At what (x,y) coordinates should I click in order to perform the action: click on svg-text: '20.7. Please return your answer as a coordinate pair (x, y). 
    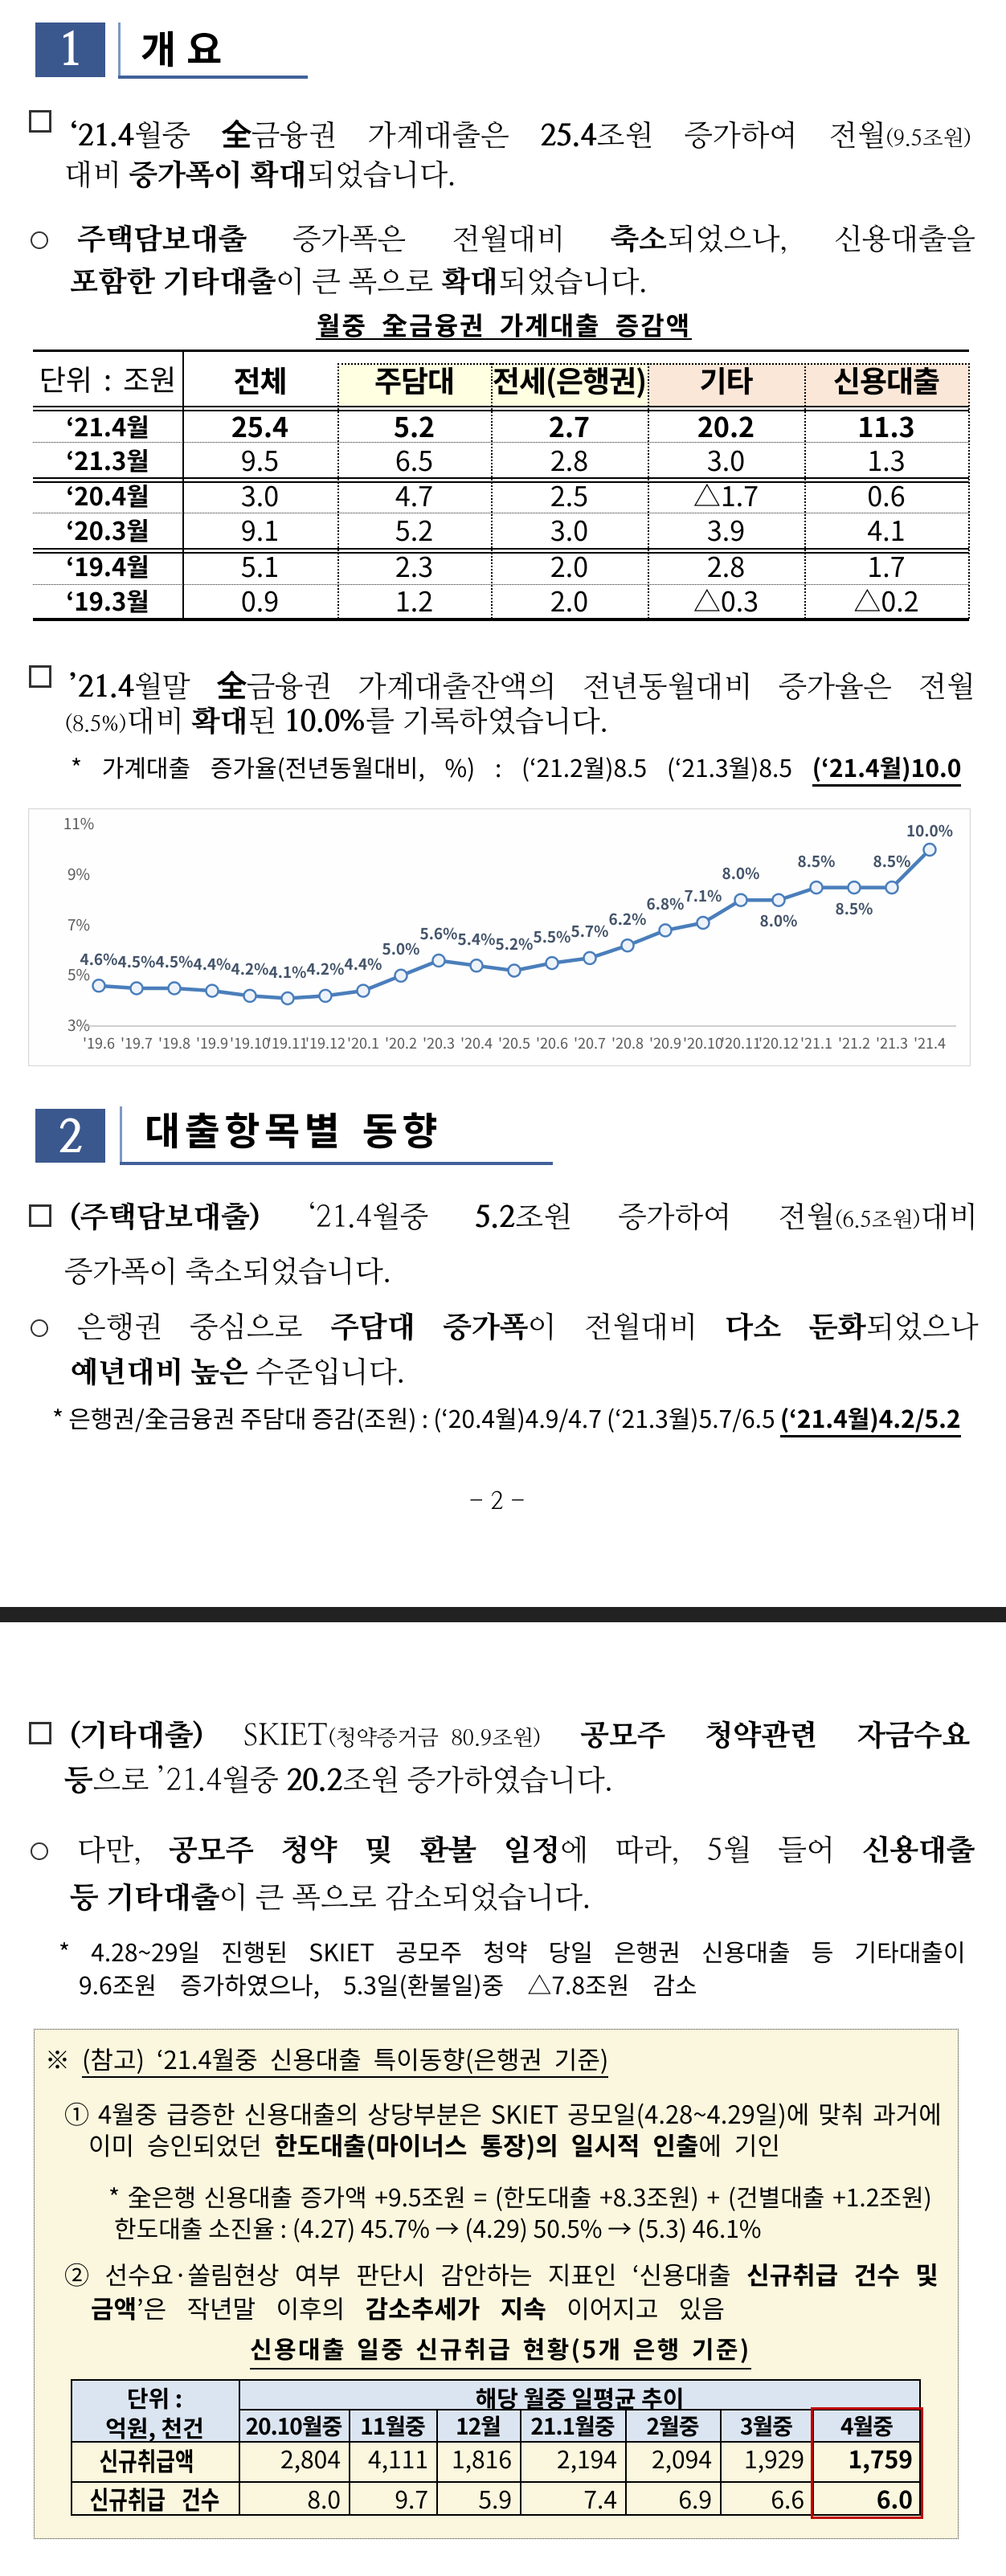
    Looking at the image, I should click on (590, 1043).